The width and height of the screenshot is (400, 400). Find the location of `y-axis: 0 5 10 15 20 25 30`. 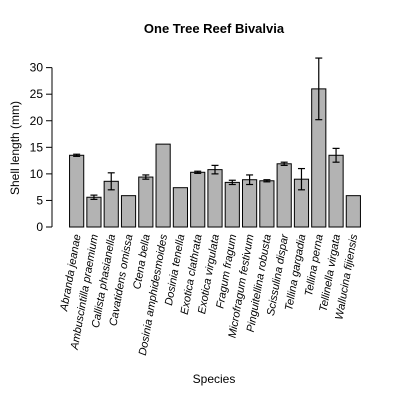

y-axis: 0 5 10 15 20 25 30 is located at coordinates (41, 147).